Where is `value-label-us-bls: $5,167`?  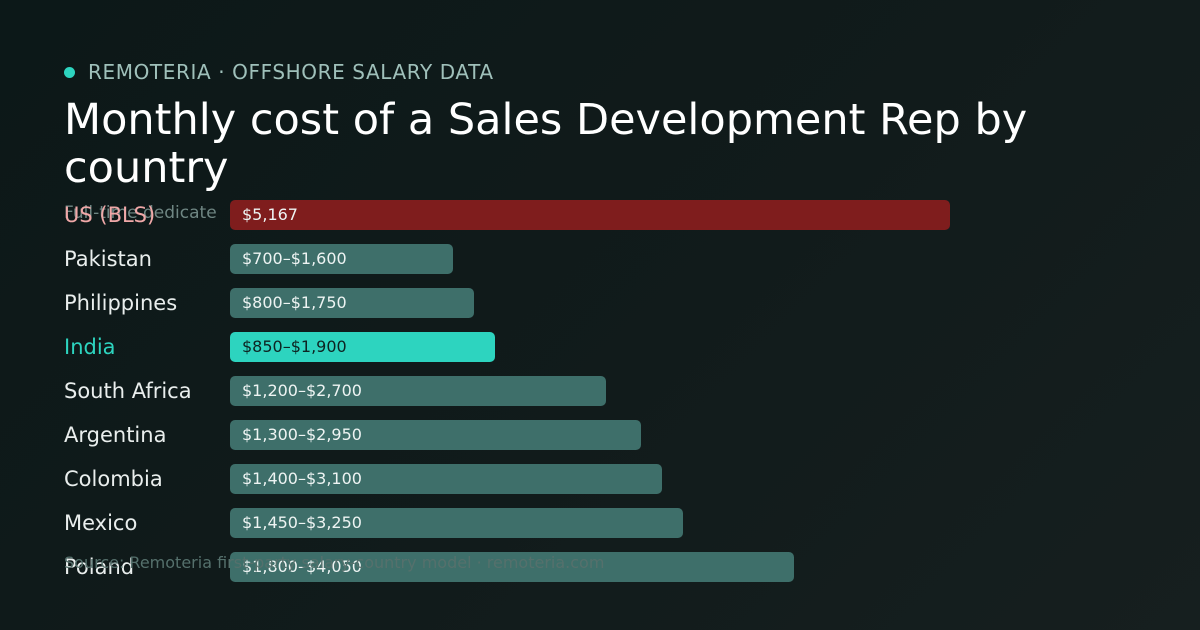 value-label-us-bls: $5,167 is located at coordinates (270, 214).